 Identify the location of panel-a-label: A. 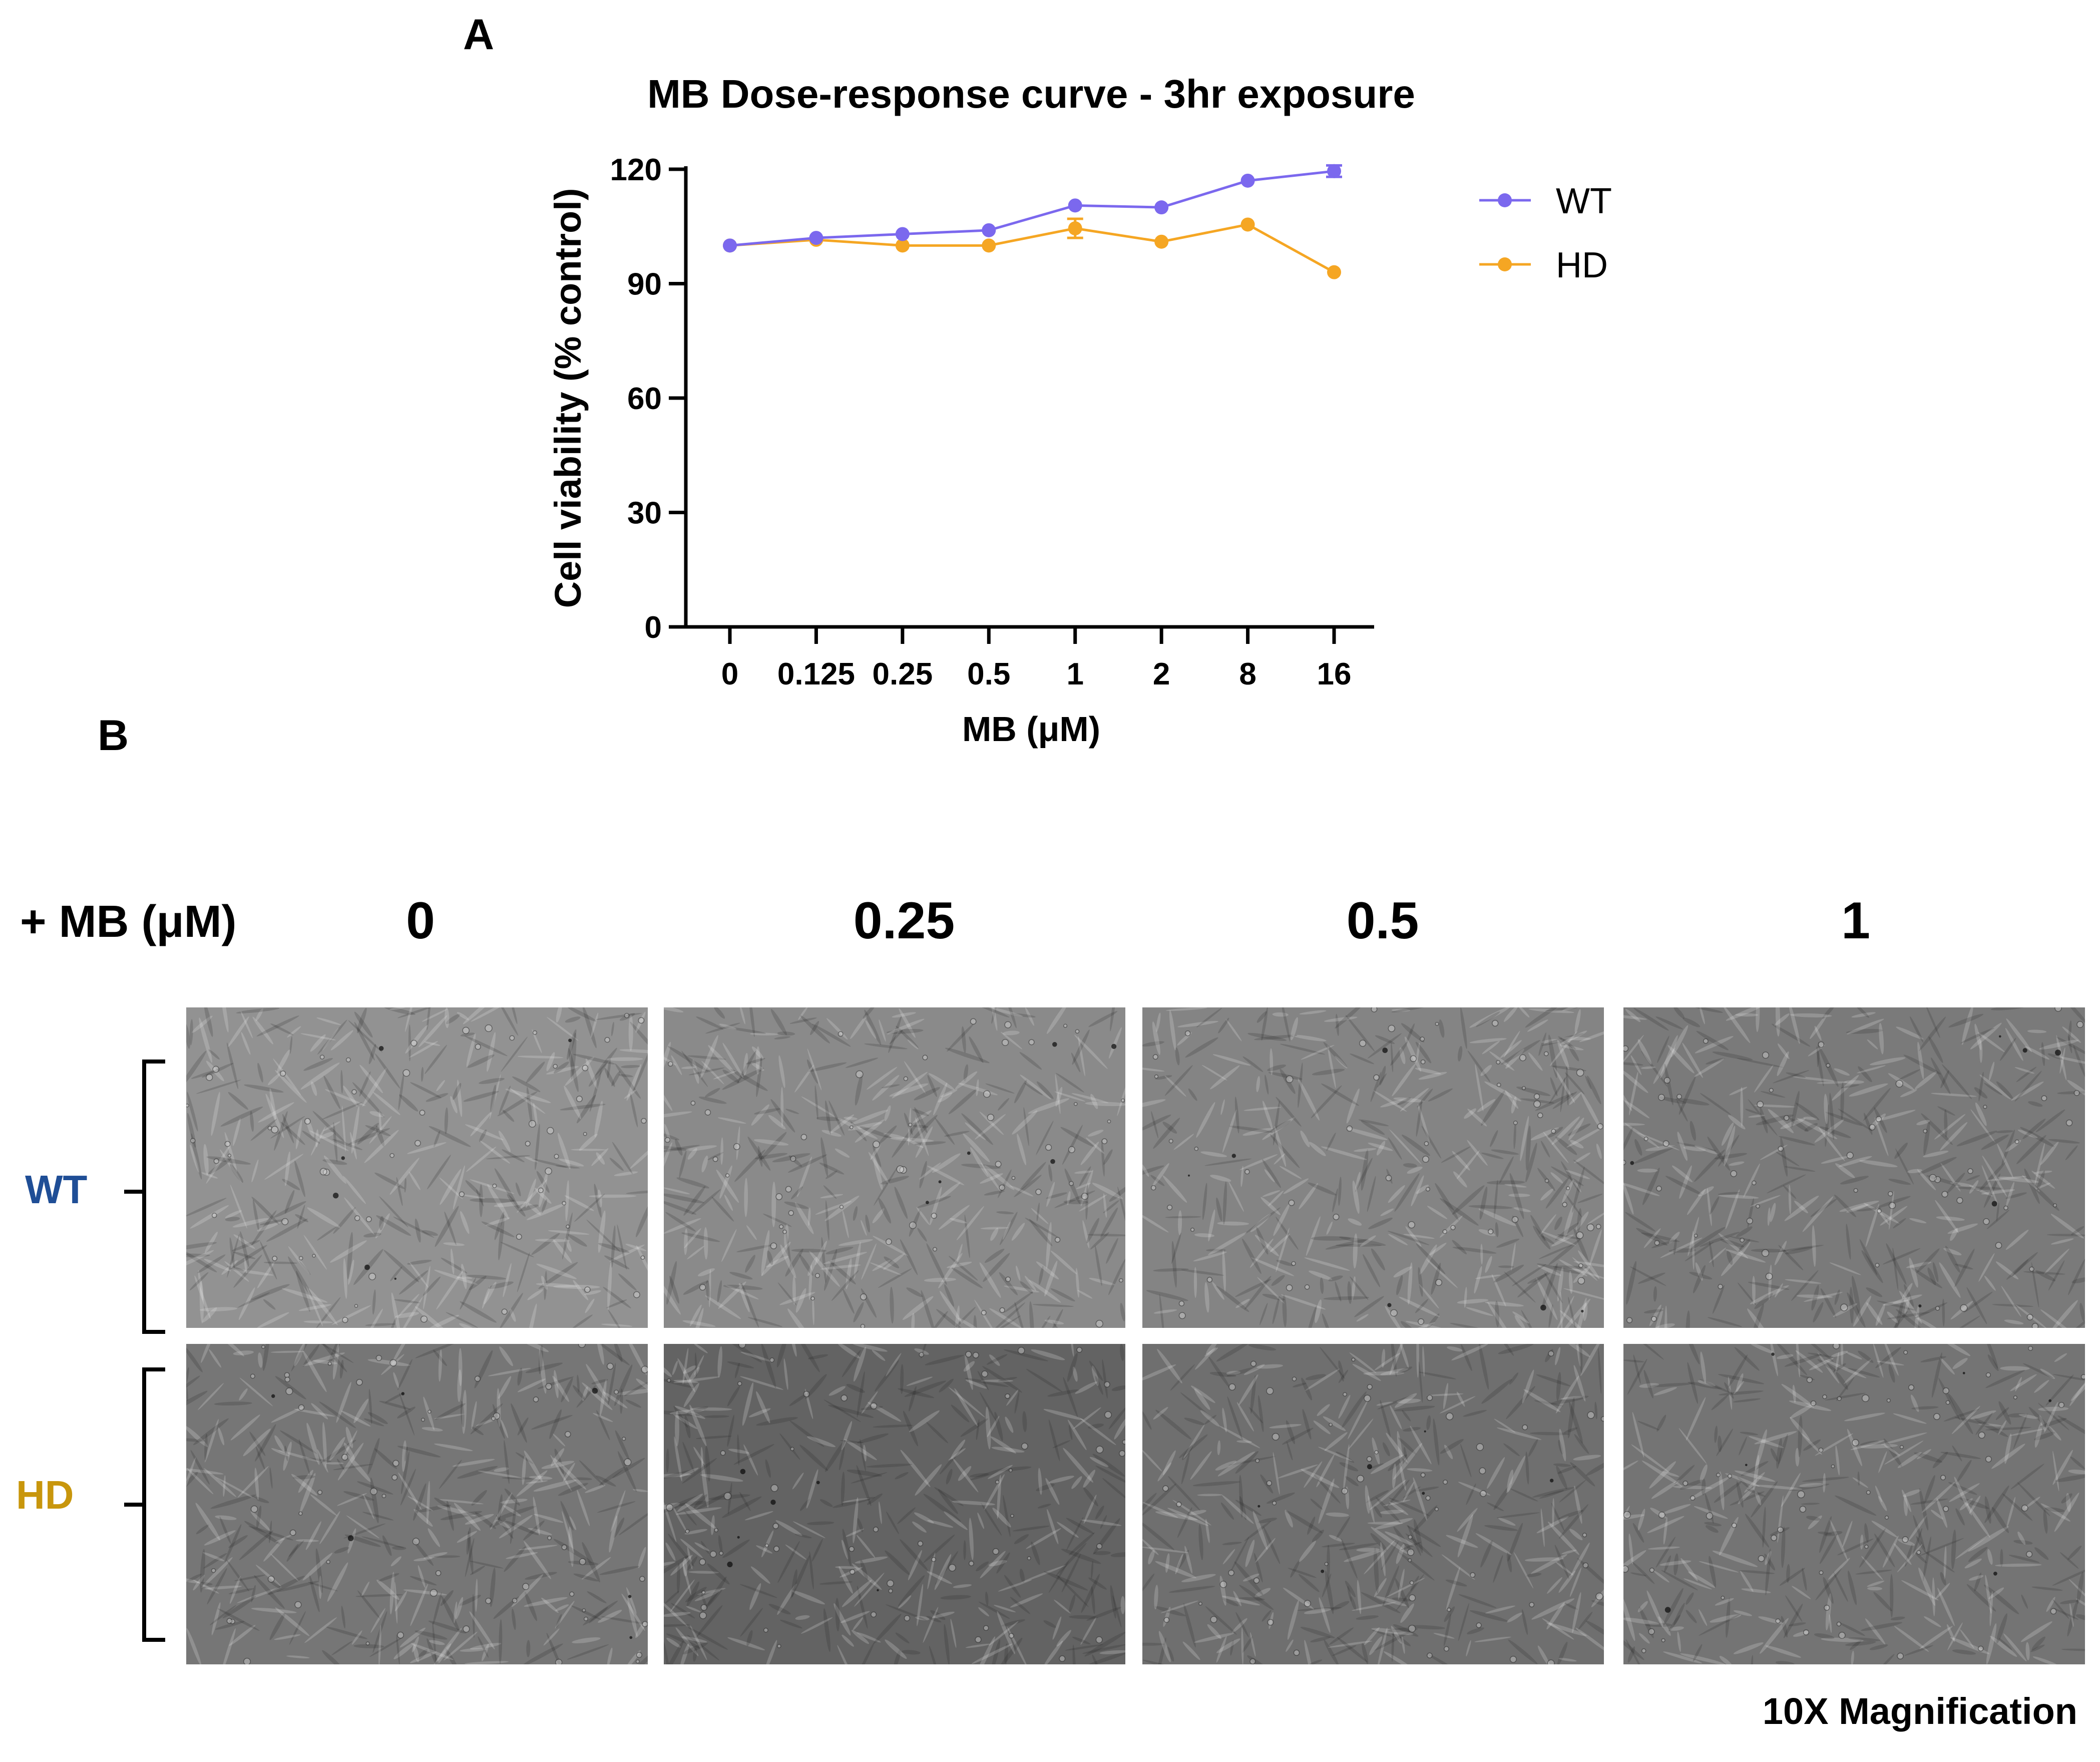
(479, 35).